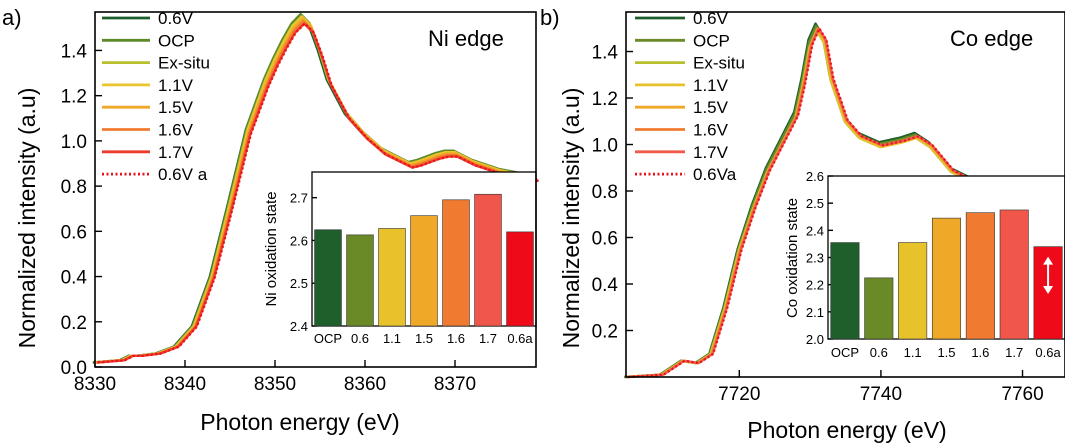  What do you see at coordinates (299, 198) in the screenshot?
I see `inset-y-tick-label-2.7: 2.7` at bounding box center [299, 198].